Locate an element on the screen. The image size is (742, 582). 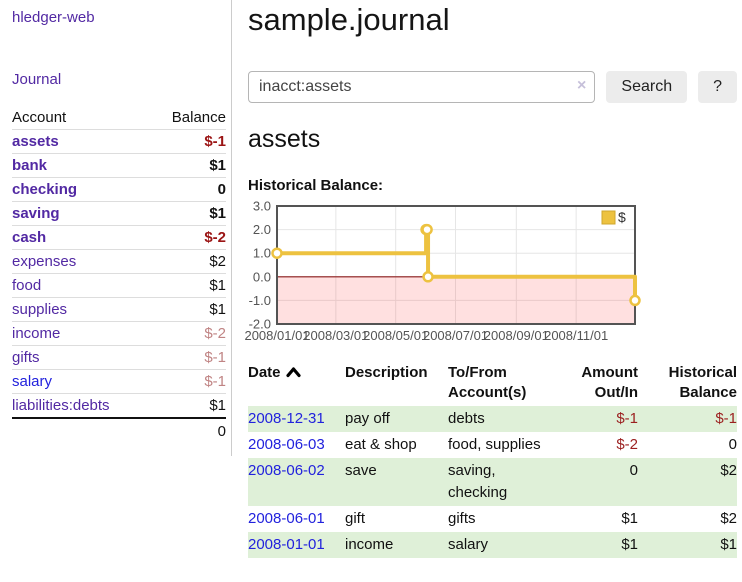
help-button: ? is located at coordinates (717, 87).